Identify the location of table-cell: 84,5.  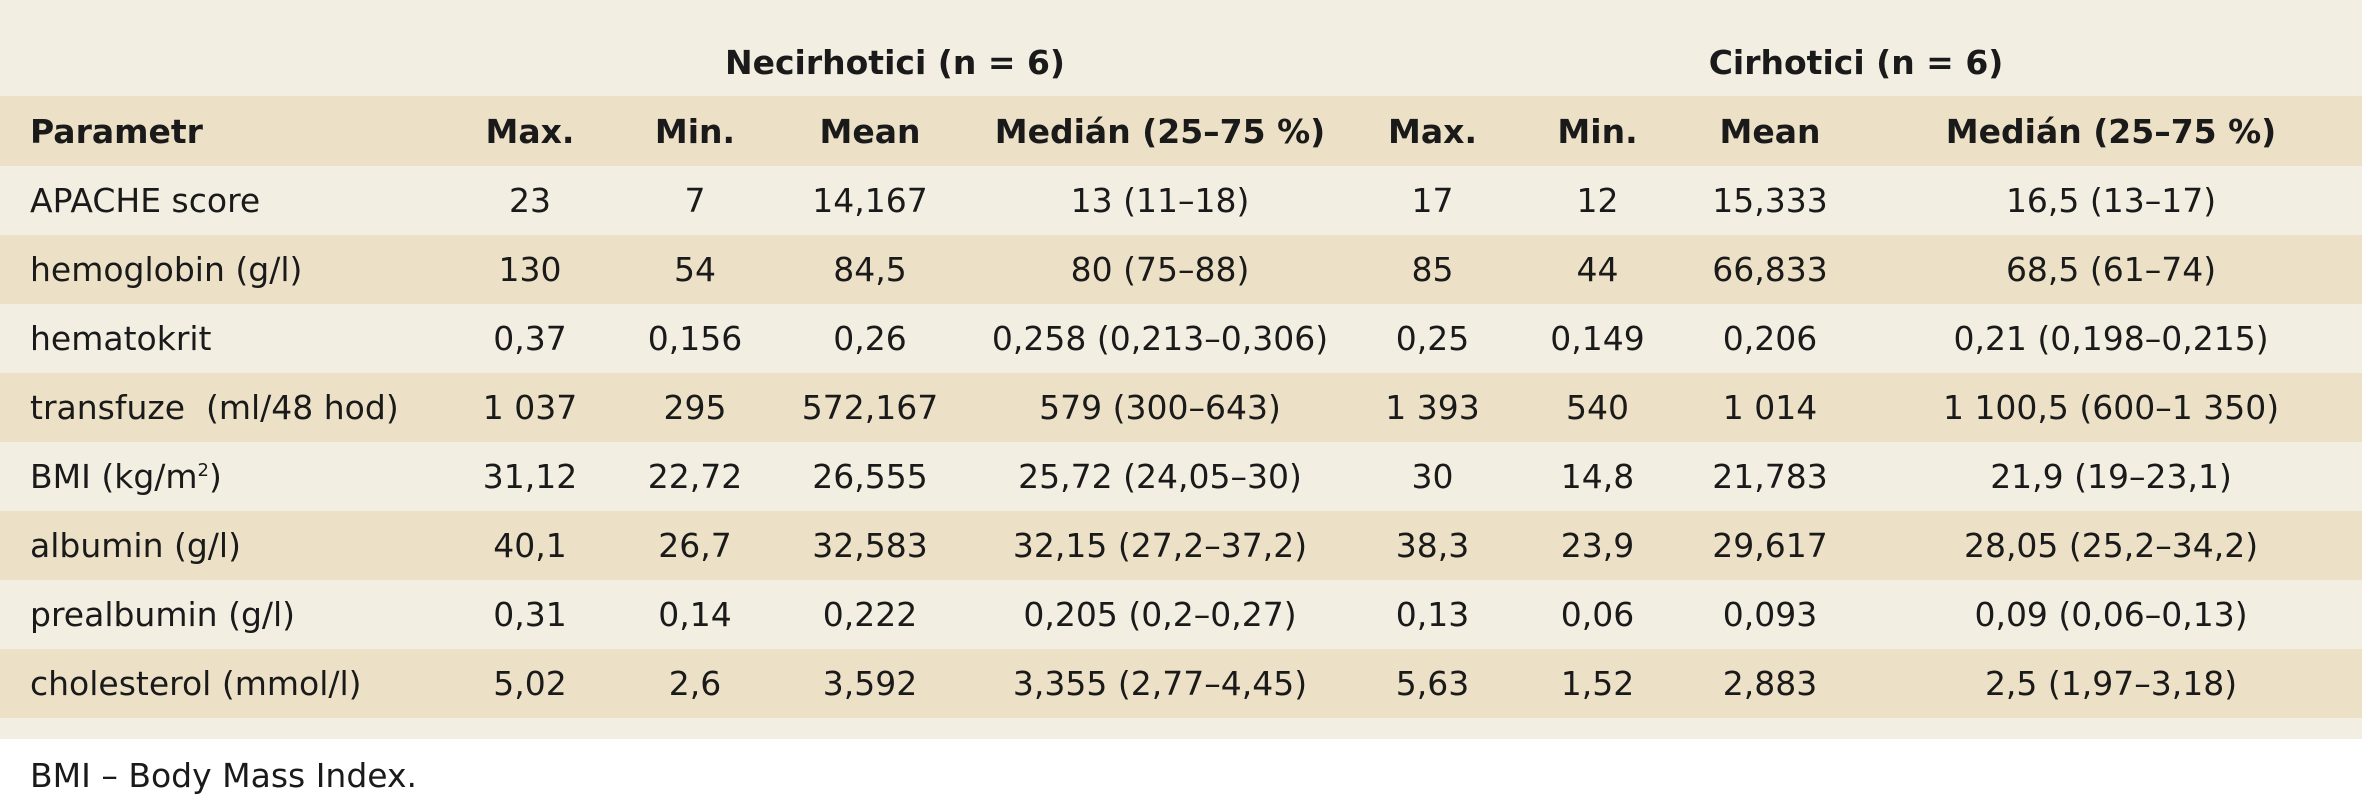
(870, 269).